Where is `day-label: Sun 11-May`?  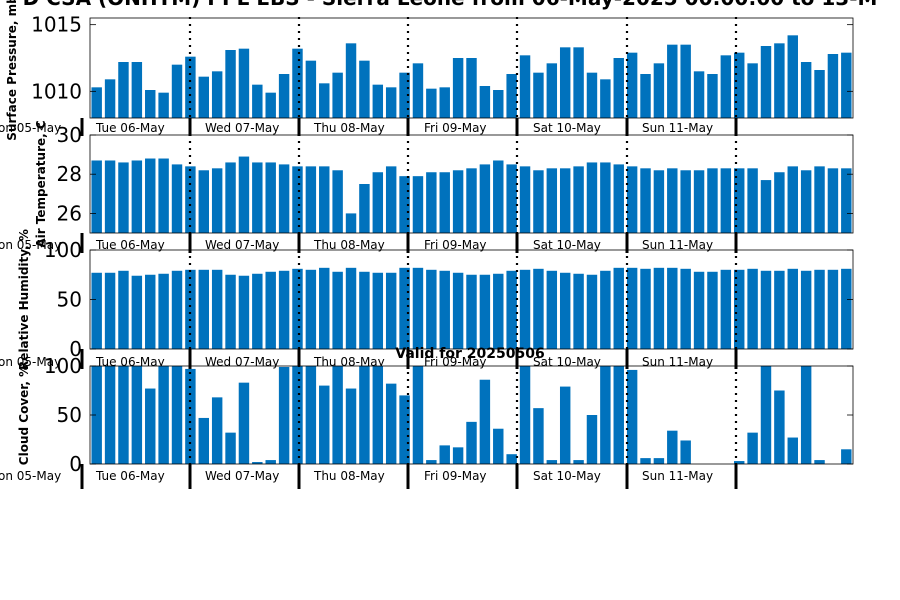
day-label: Sun 11-May is located at coordinates (677, 128).